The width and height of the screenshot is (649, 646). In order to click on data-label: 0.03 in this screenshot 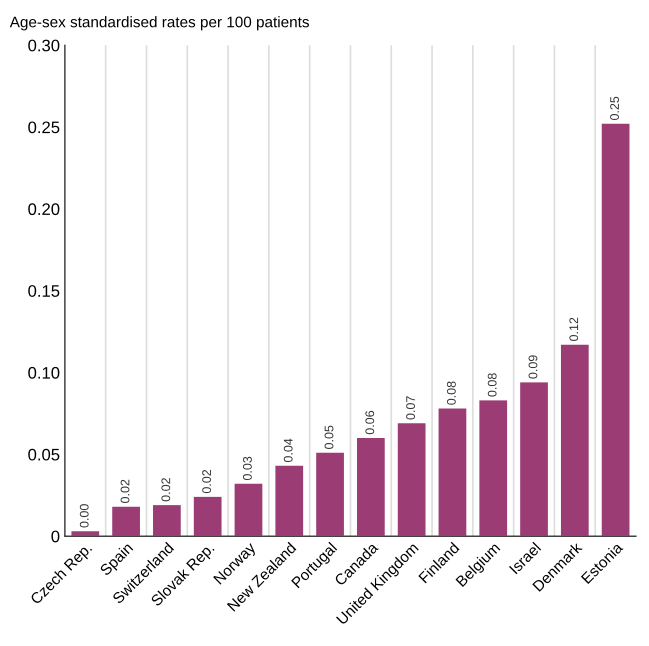, I will do `click(247, 468)`.